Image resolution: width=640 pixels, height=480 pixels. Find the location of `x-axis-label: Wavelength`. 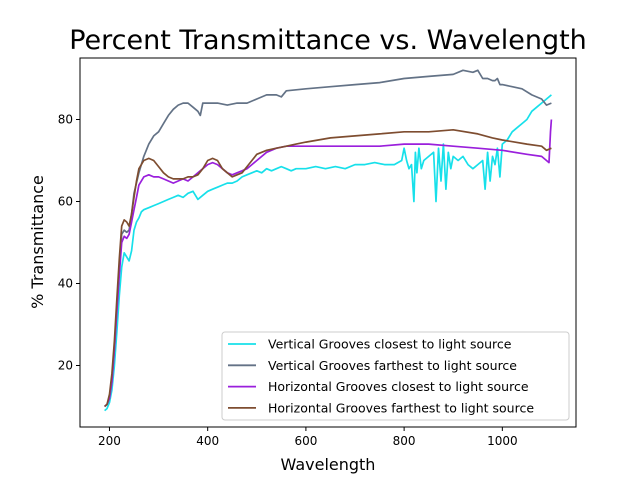

x-axis-label: Wavelength is located at coordinates (328, 464).